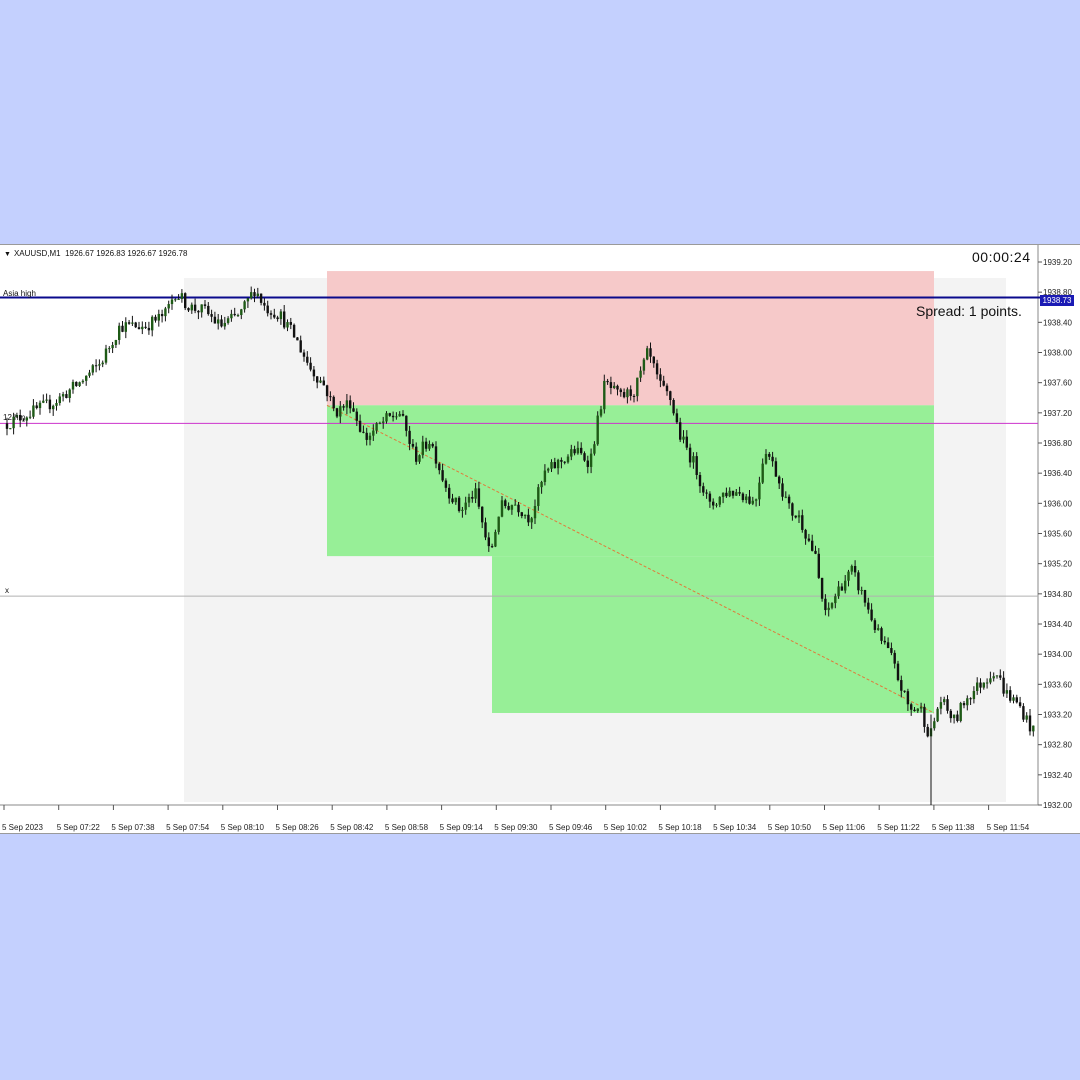 This screenshot has width=1080, height=1080. I want to click on price-tick-label: 1934.00, so click(1057, 654).